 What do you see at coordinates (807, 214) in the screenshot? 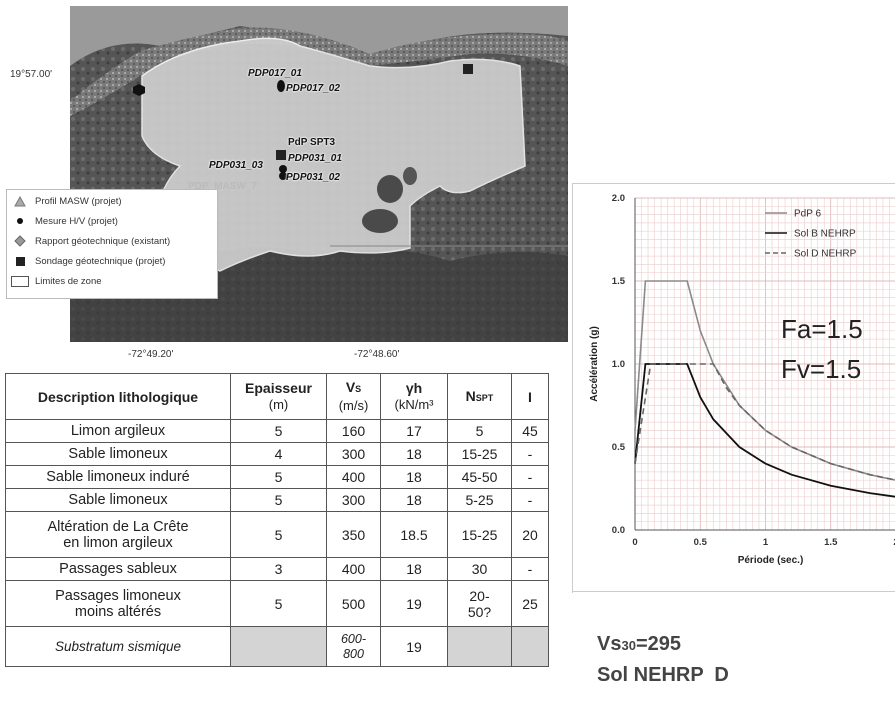
I see `legend-entry: PdP 6` at bounding box center [807, 214].